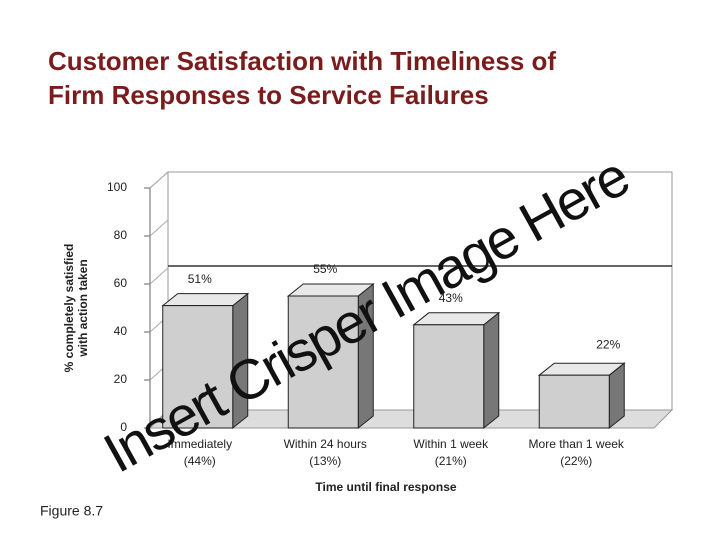 Image resolution: width=720 pixels, height=540 pixels. I want to click on bar-side, so click(491, 370).